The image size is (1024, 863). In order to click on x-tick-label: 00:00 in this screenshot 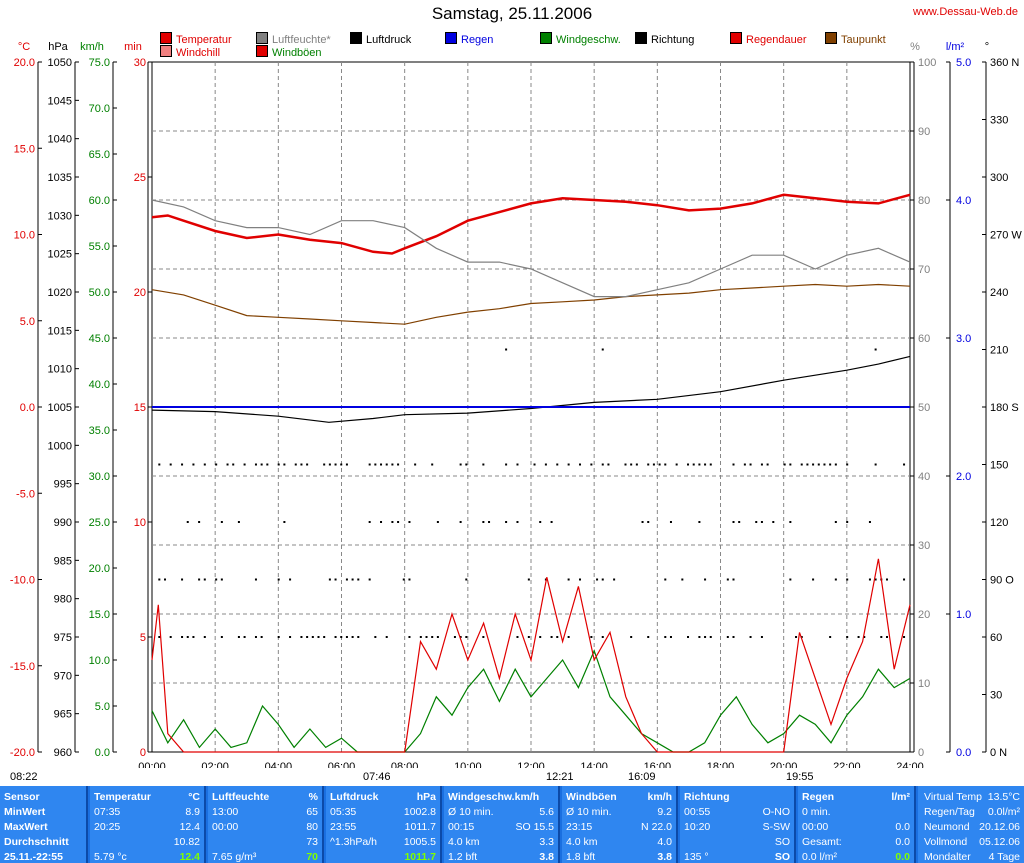, I will do `click(152, 764)`.